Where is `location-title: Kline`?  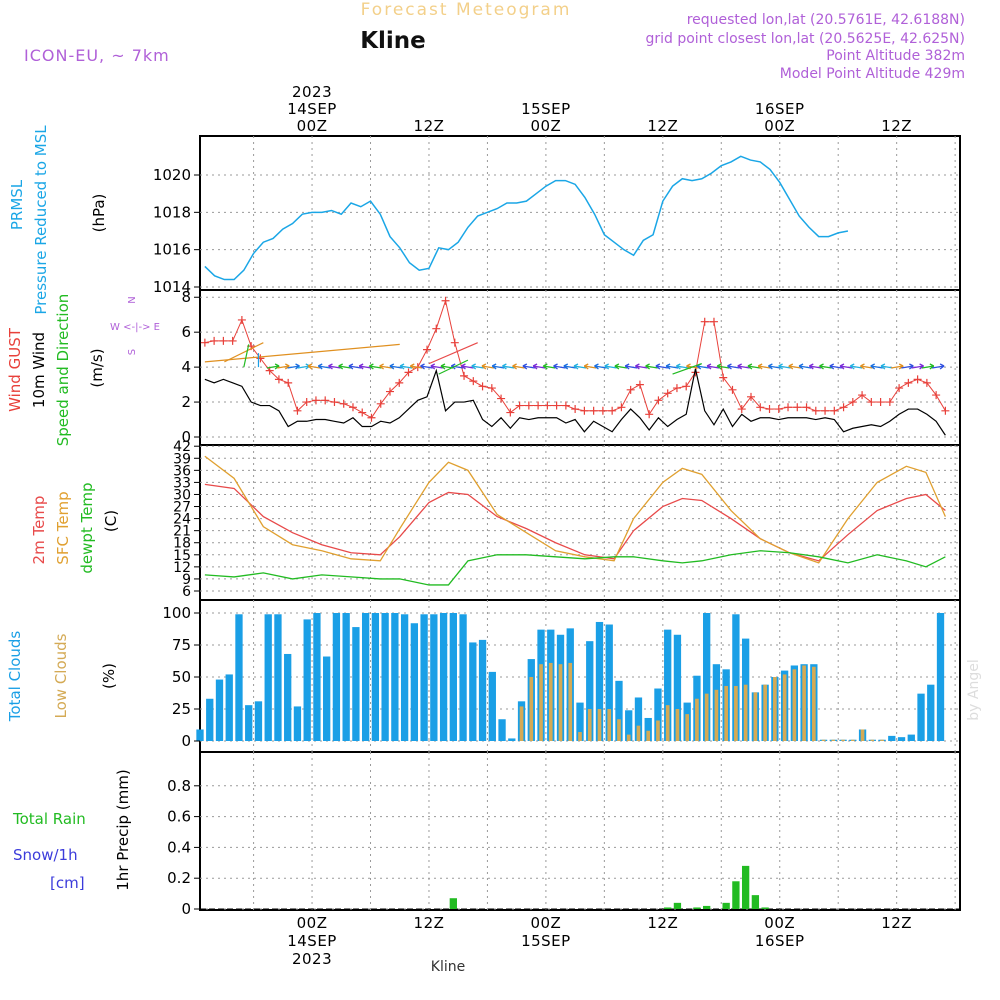 location-title: Kline is located at coordinates (393, 41).